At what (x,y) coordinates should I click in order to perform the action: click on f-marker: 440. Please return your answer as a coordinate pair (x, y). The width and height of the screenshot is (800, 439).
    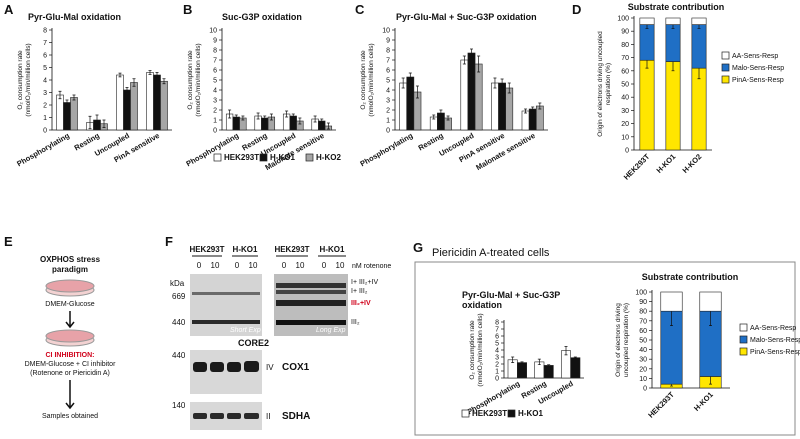
    Looking at the image, I should click on (179, 322).